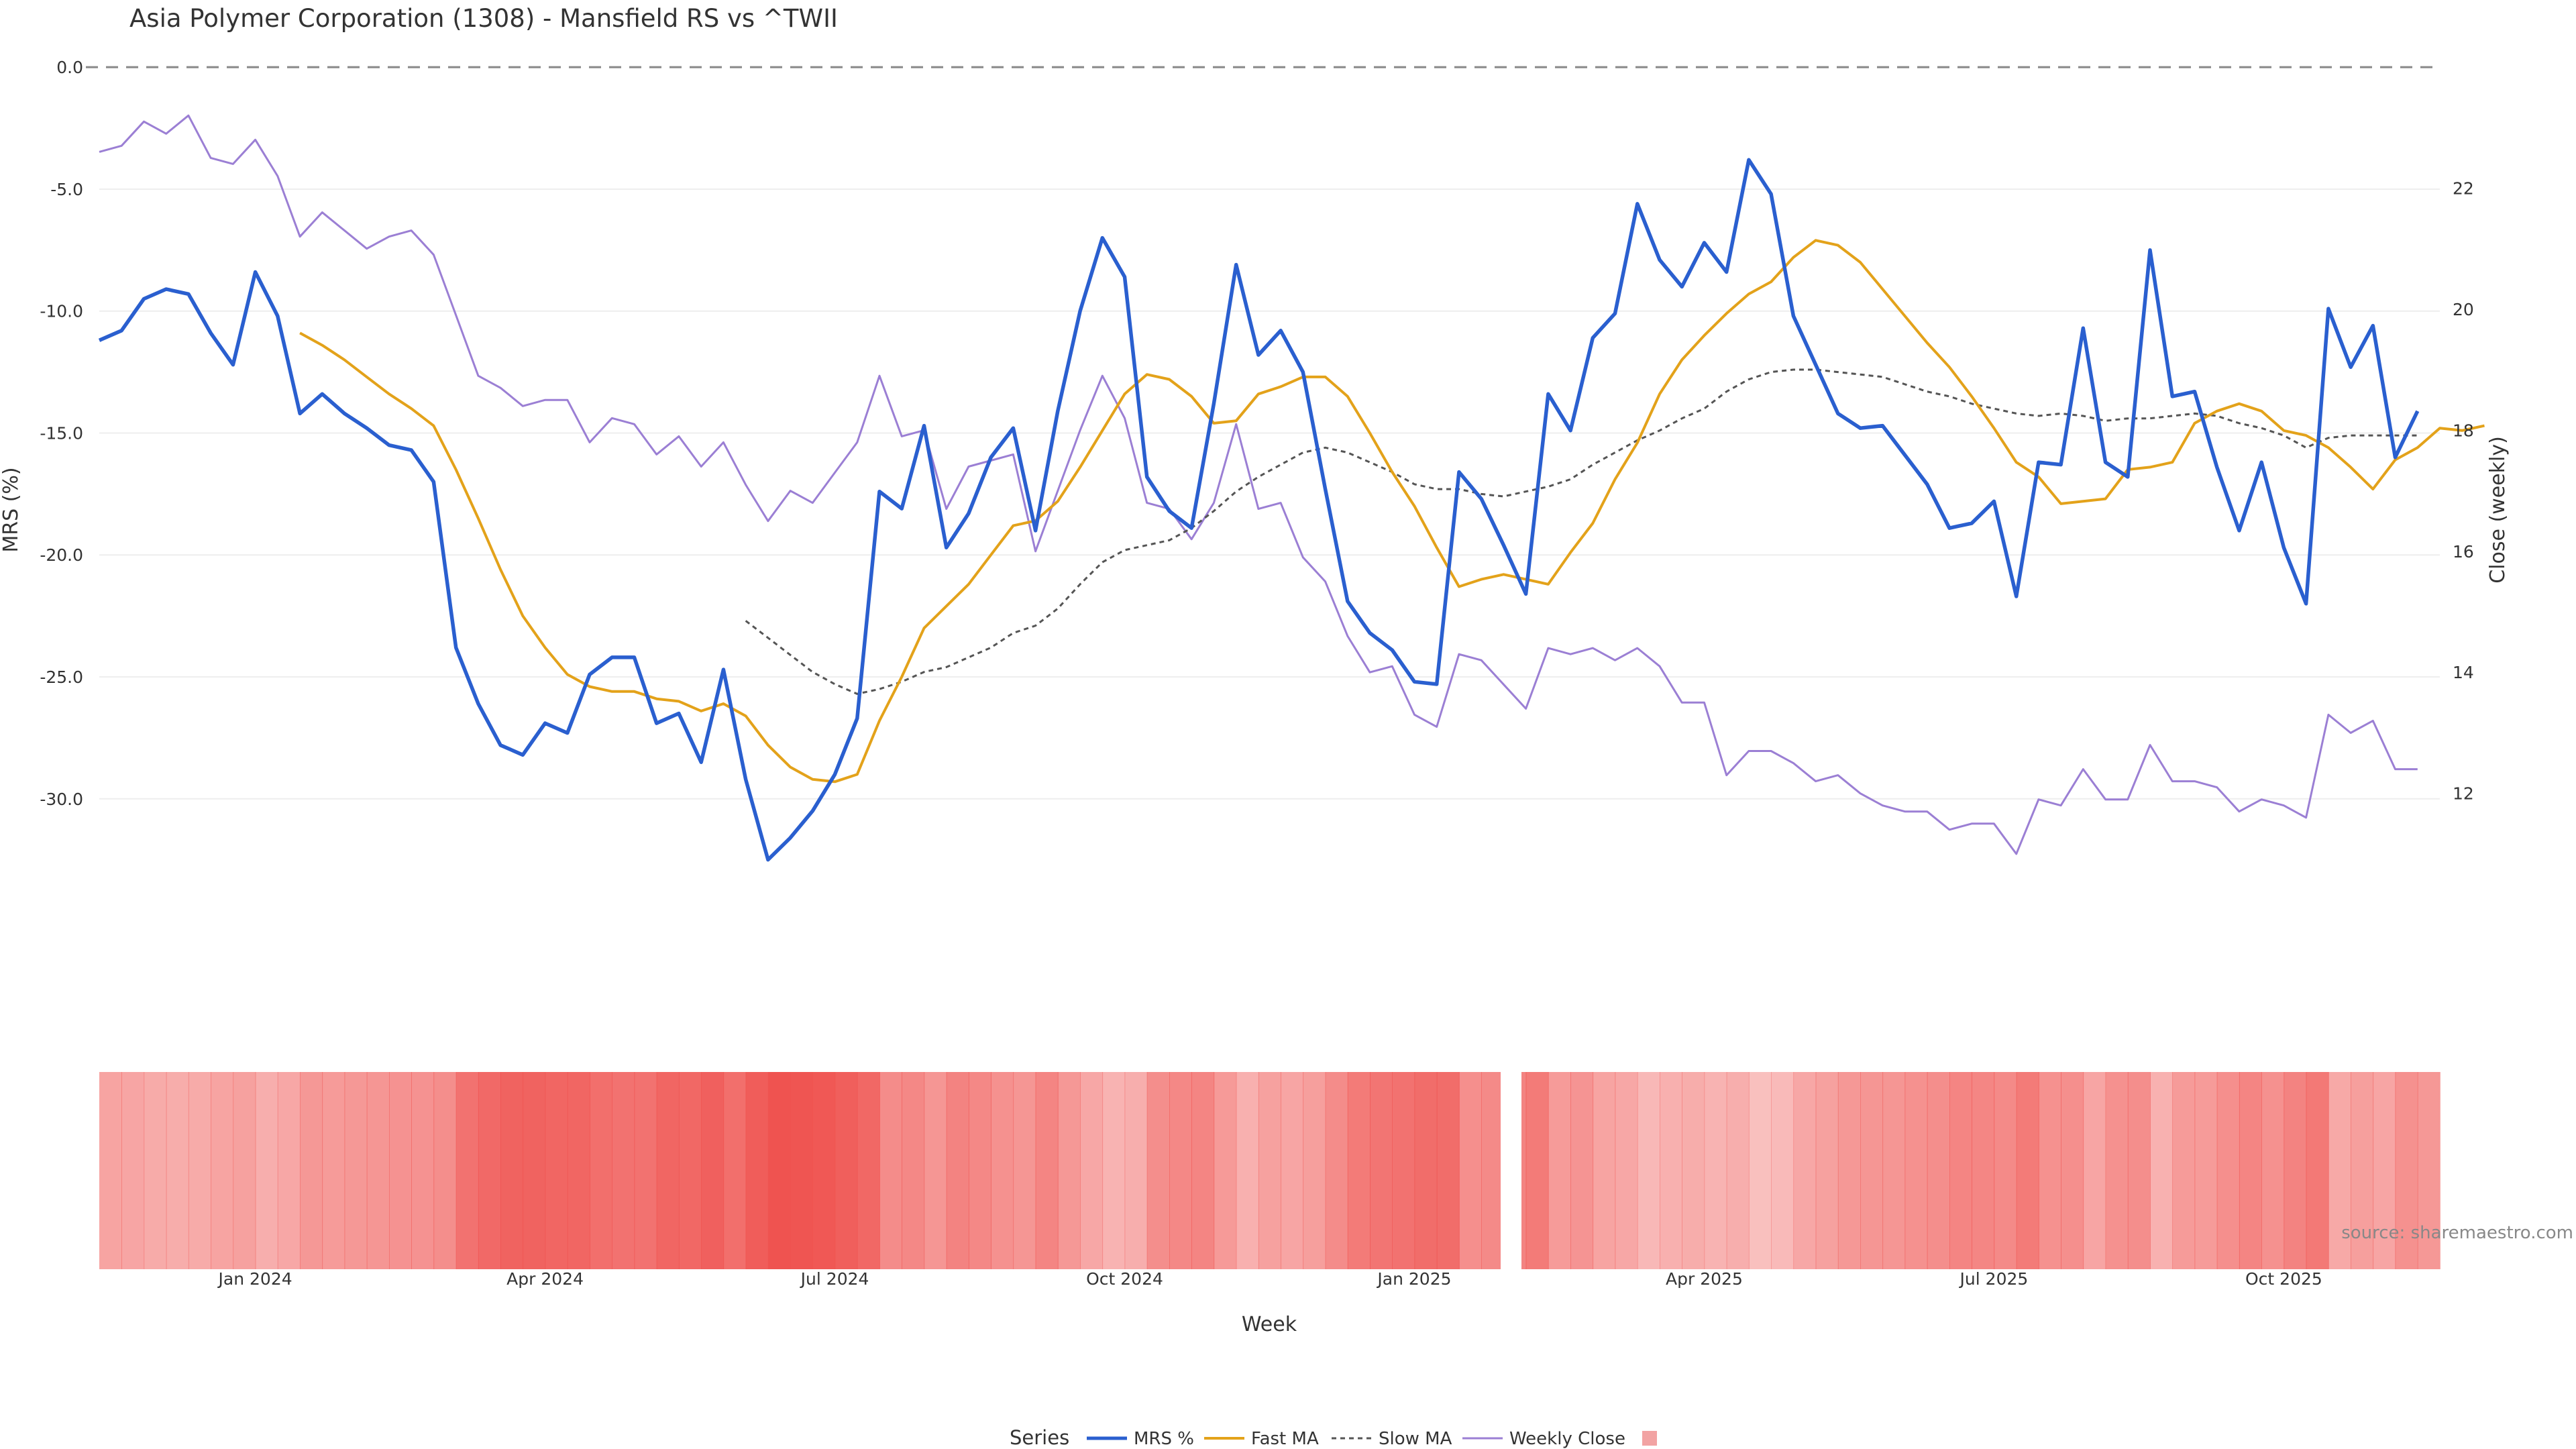 The height and width of the screenshot is (1449, 2576). Describe the element at coordinates (1581, 531) in the screenshot. I see `slow-ma-line` at that location.